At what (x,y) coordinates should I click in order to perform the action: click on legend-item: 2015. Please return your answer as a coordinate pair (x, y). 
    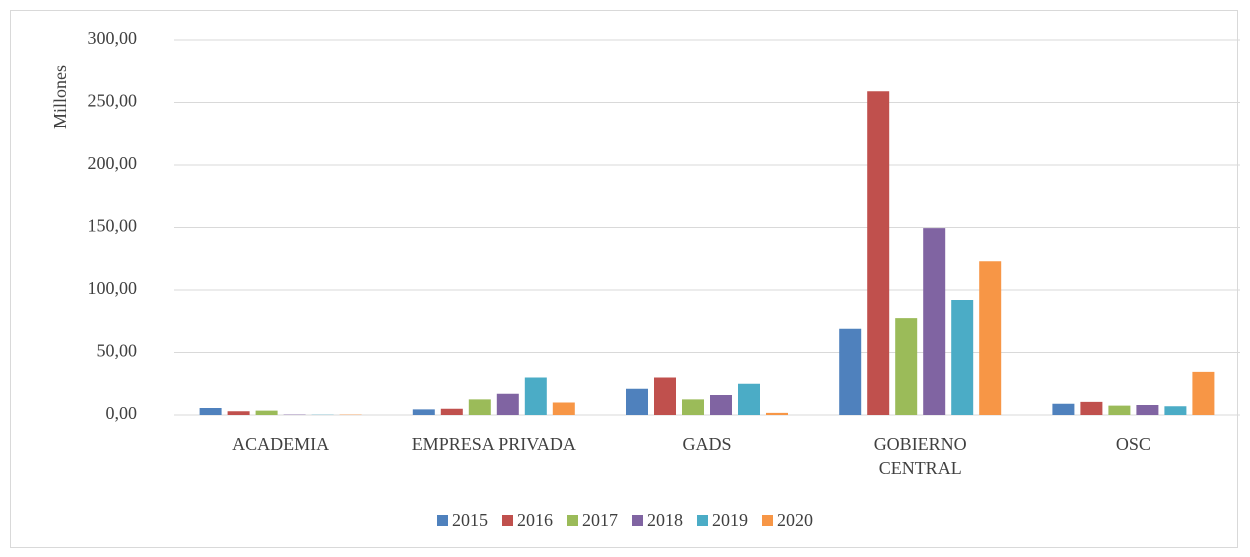
    Looking at the image, I should click on (462, 520).